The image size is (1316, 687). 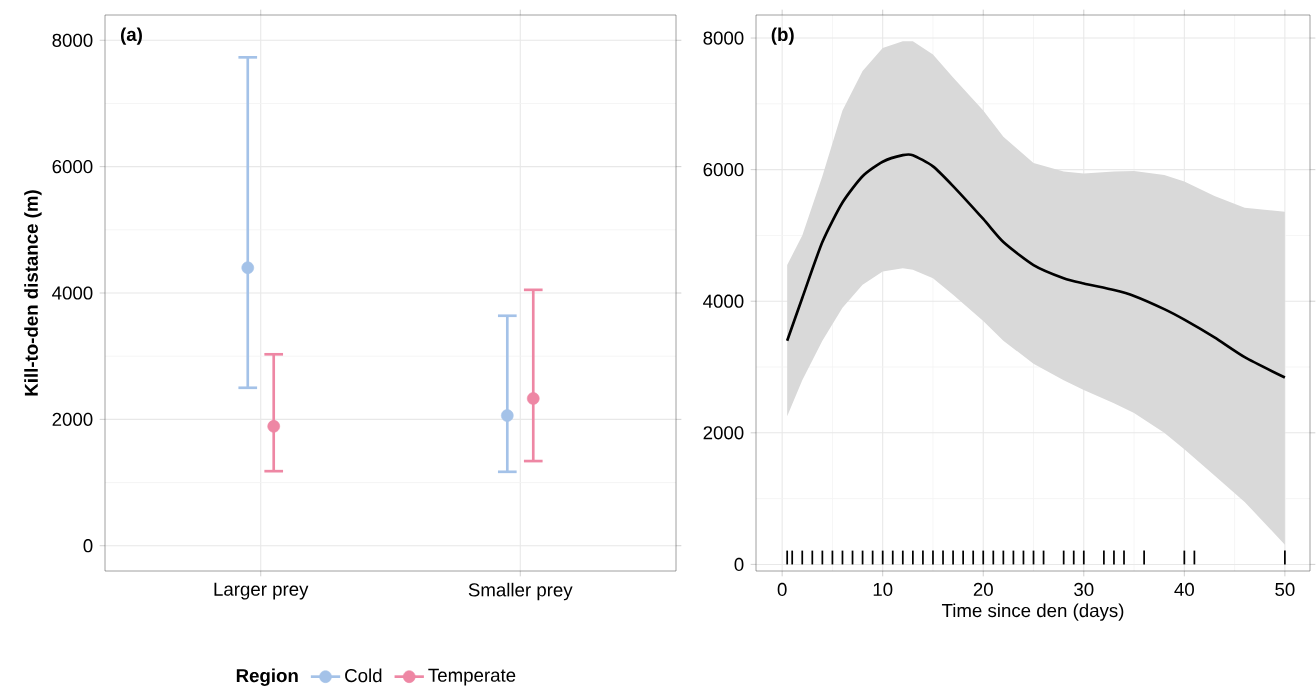 What do you see at coordinates (261, 591) in the screenshot?
I see `x-tick-label: Larger prey` at bounding box center [261, 591].